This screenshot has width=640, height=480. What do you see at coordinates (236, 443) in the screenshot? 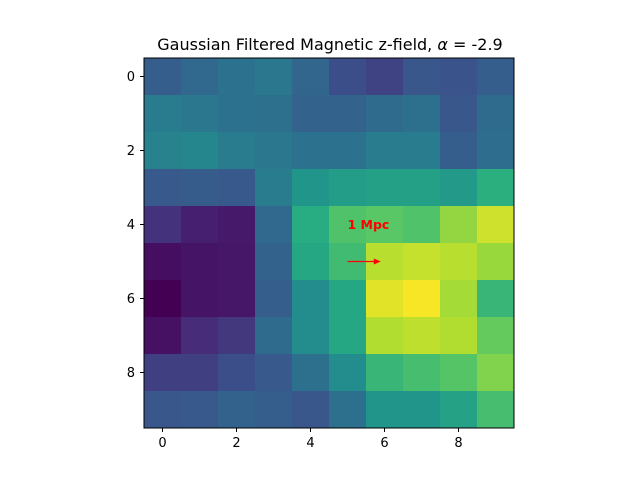
I see `x-tick-label: 2` at bounding box center [236, 443].